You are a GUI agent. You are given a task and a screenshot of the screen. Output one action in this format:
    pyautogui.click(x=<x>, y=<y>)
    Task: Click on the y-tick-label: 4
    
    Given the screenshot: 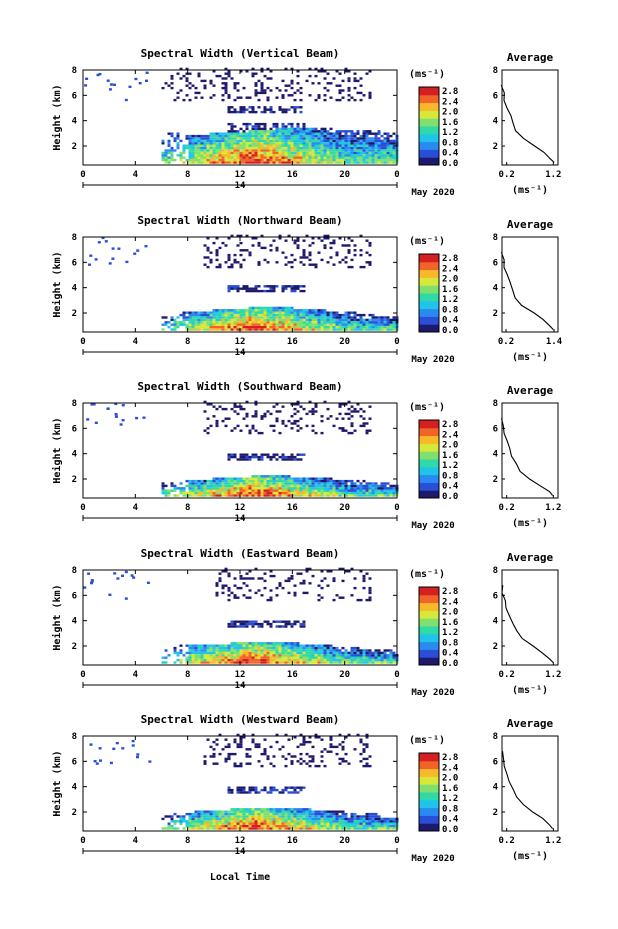 What is the action you would take?
    pyautogui.click(x=75, y=455)
    